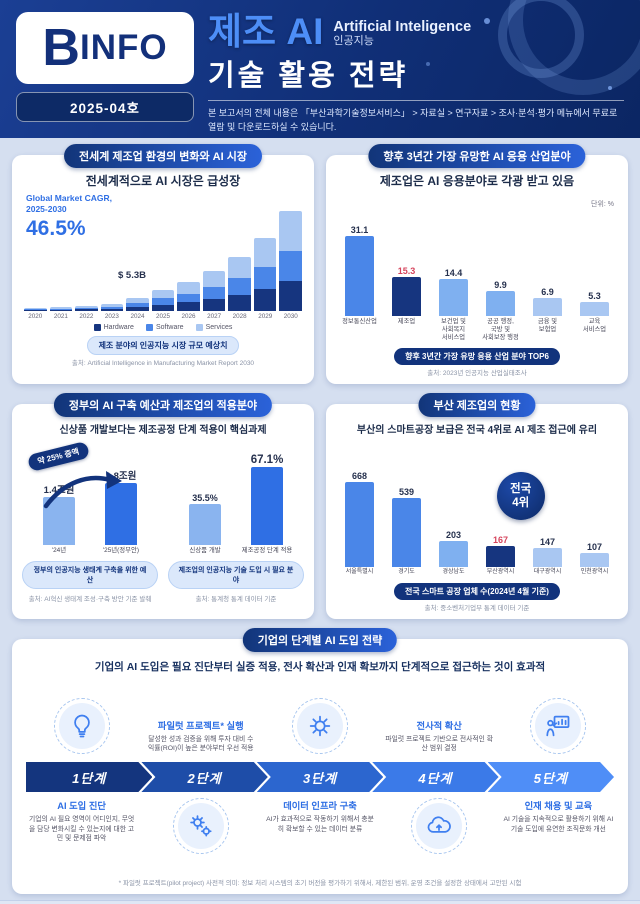 This screenshot has width=640, height=904. What do you see at coordinates (239, 316) in the screenshot?
I see `x-tick-label: 2028` at bounding box center [239, 316].